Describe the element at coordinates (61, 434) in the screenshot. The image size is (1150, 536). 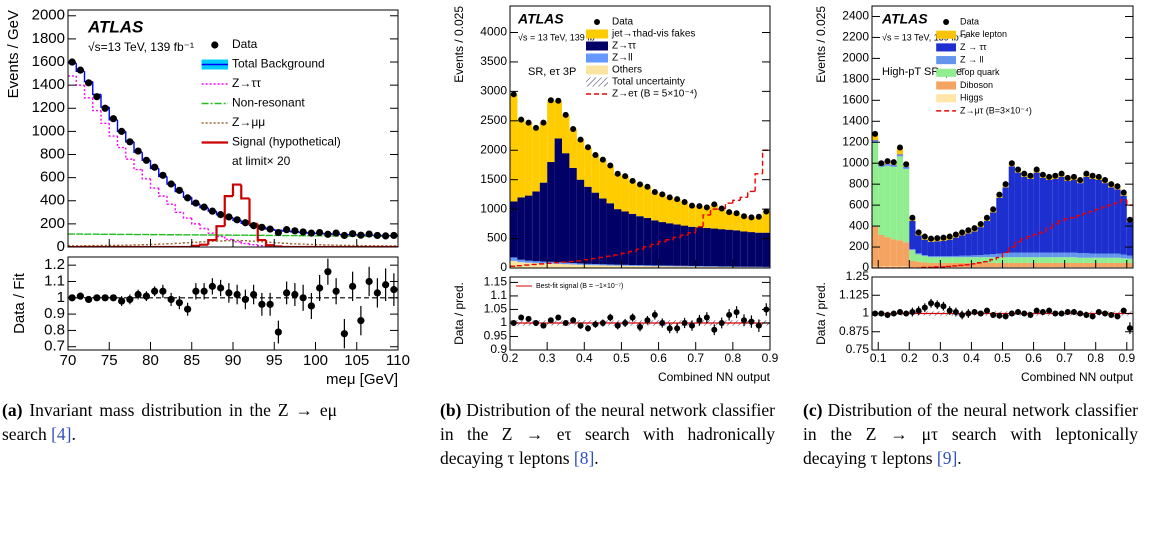
I see `caption-ref: [4]` at that location.